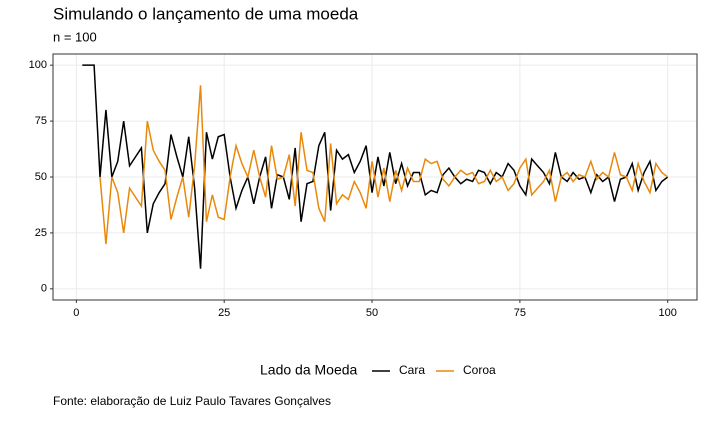 This screenshot has height=422, width=708. Describe the element at coordinates (520, 313) in the screenshot. I see `x-tick-label: 75` at that location.